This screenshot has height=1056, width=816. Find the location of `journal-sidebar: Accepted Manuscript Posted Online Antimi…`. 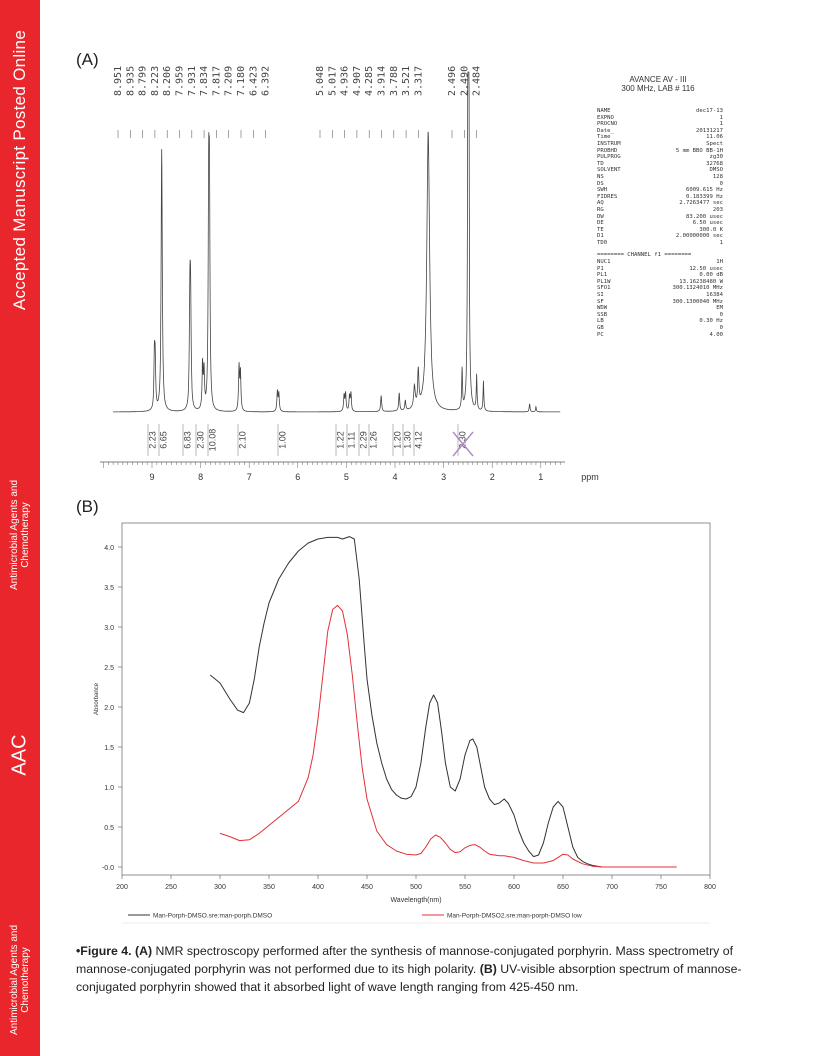

journal-sidebar: Accepted Manuscript Posted Online Antimi… is located at coordinates (20, 528).